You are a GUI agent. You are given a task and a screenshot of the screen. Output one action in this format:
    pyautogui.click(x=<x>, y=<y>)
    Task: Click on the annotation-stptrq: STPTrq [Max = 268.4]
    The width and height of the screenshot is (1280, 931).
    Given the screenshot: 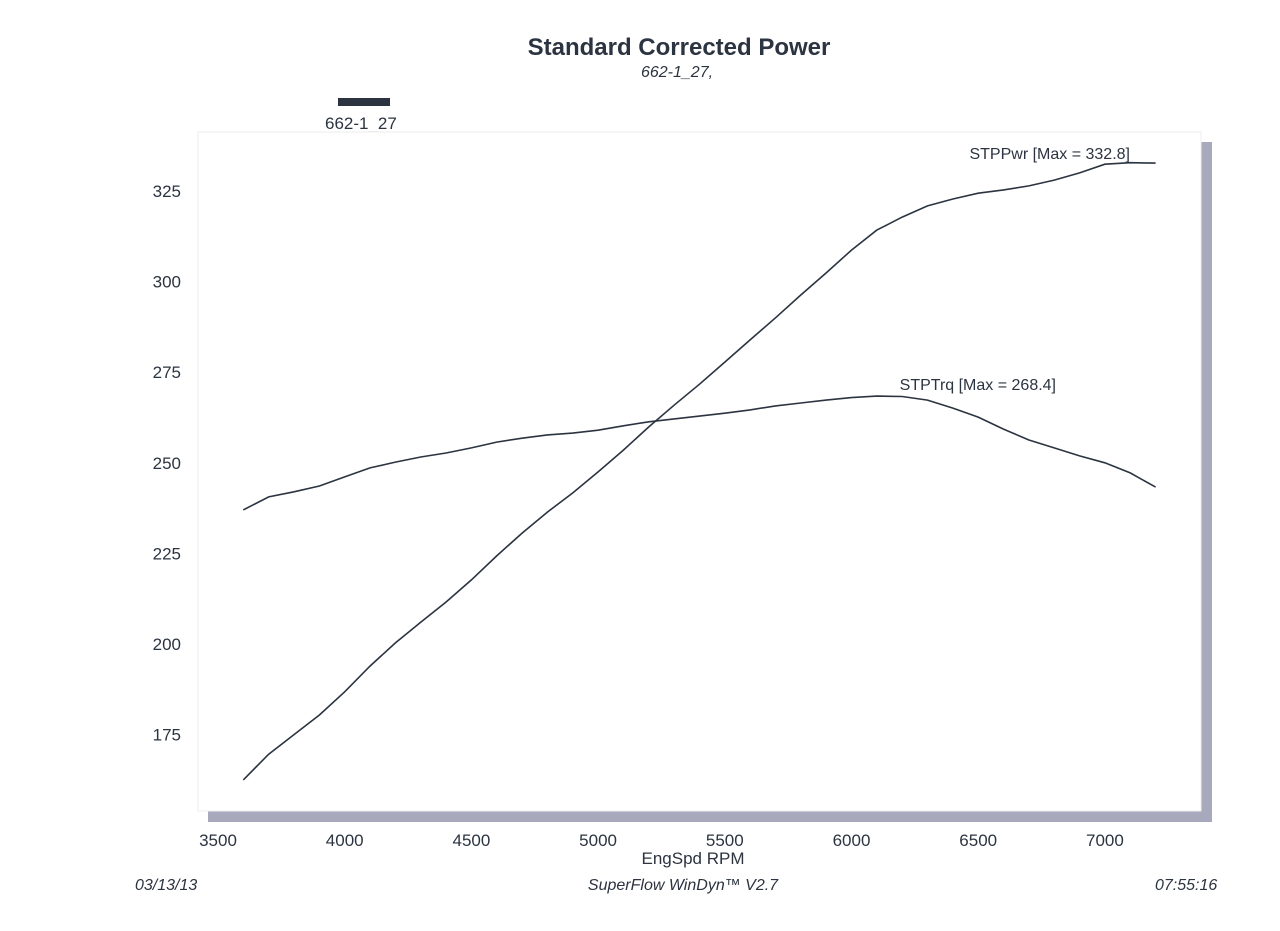 What is the action you would take?
    pyautogui.click(x=978, y=385)
    